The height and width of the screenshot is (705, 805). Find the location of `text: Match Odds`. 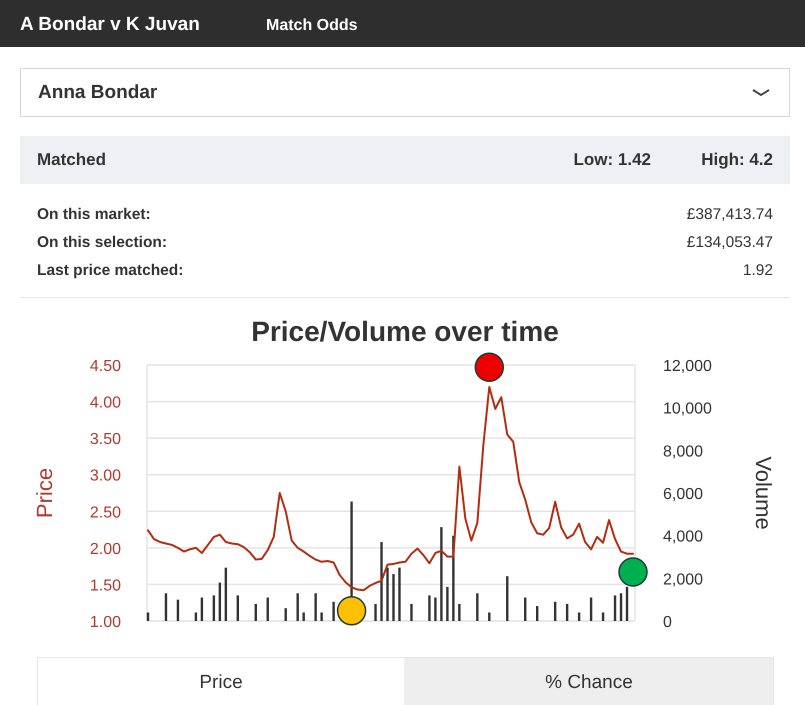

text: Match Odds is located at coordinates (312, 25).